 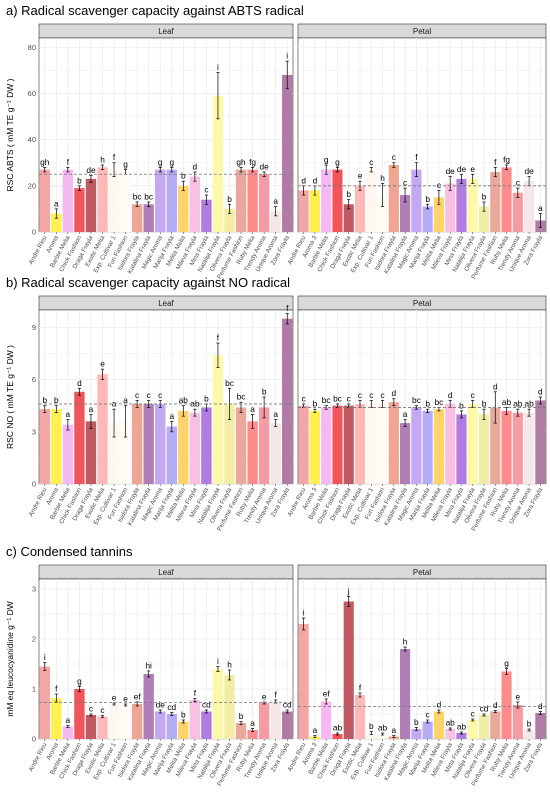 What do you see at coordinates (32, 185) in the screenshot?
I see `y-tick-label: 20` at bounding box center [32, 185].